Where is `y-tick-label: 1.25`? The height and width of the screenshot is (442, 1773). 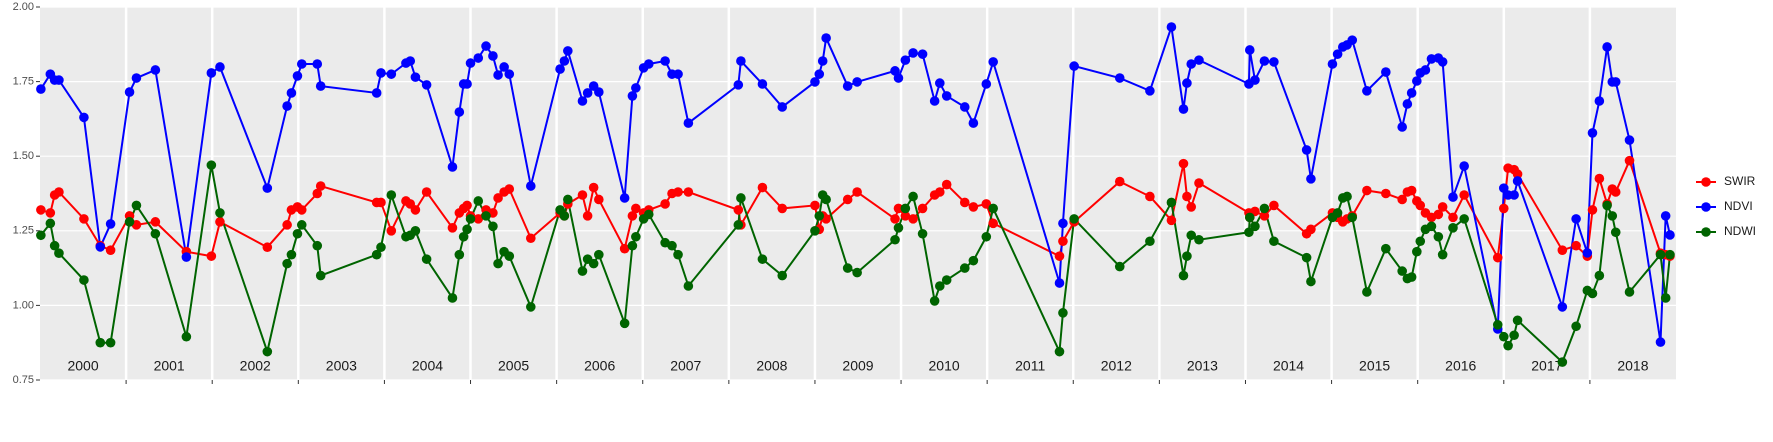 y-tick-label: 1.25 is located at coordinates (23, 231).